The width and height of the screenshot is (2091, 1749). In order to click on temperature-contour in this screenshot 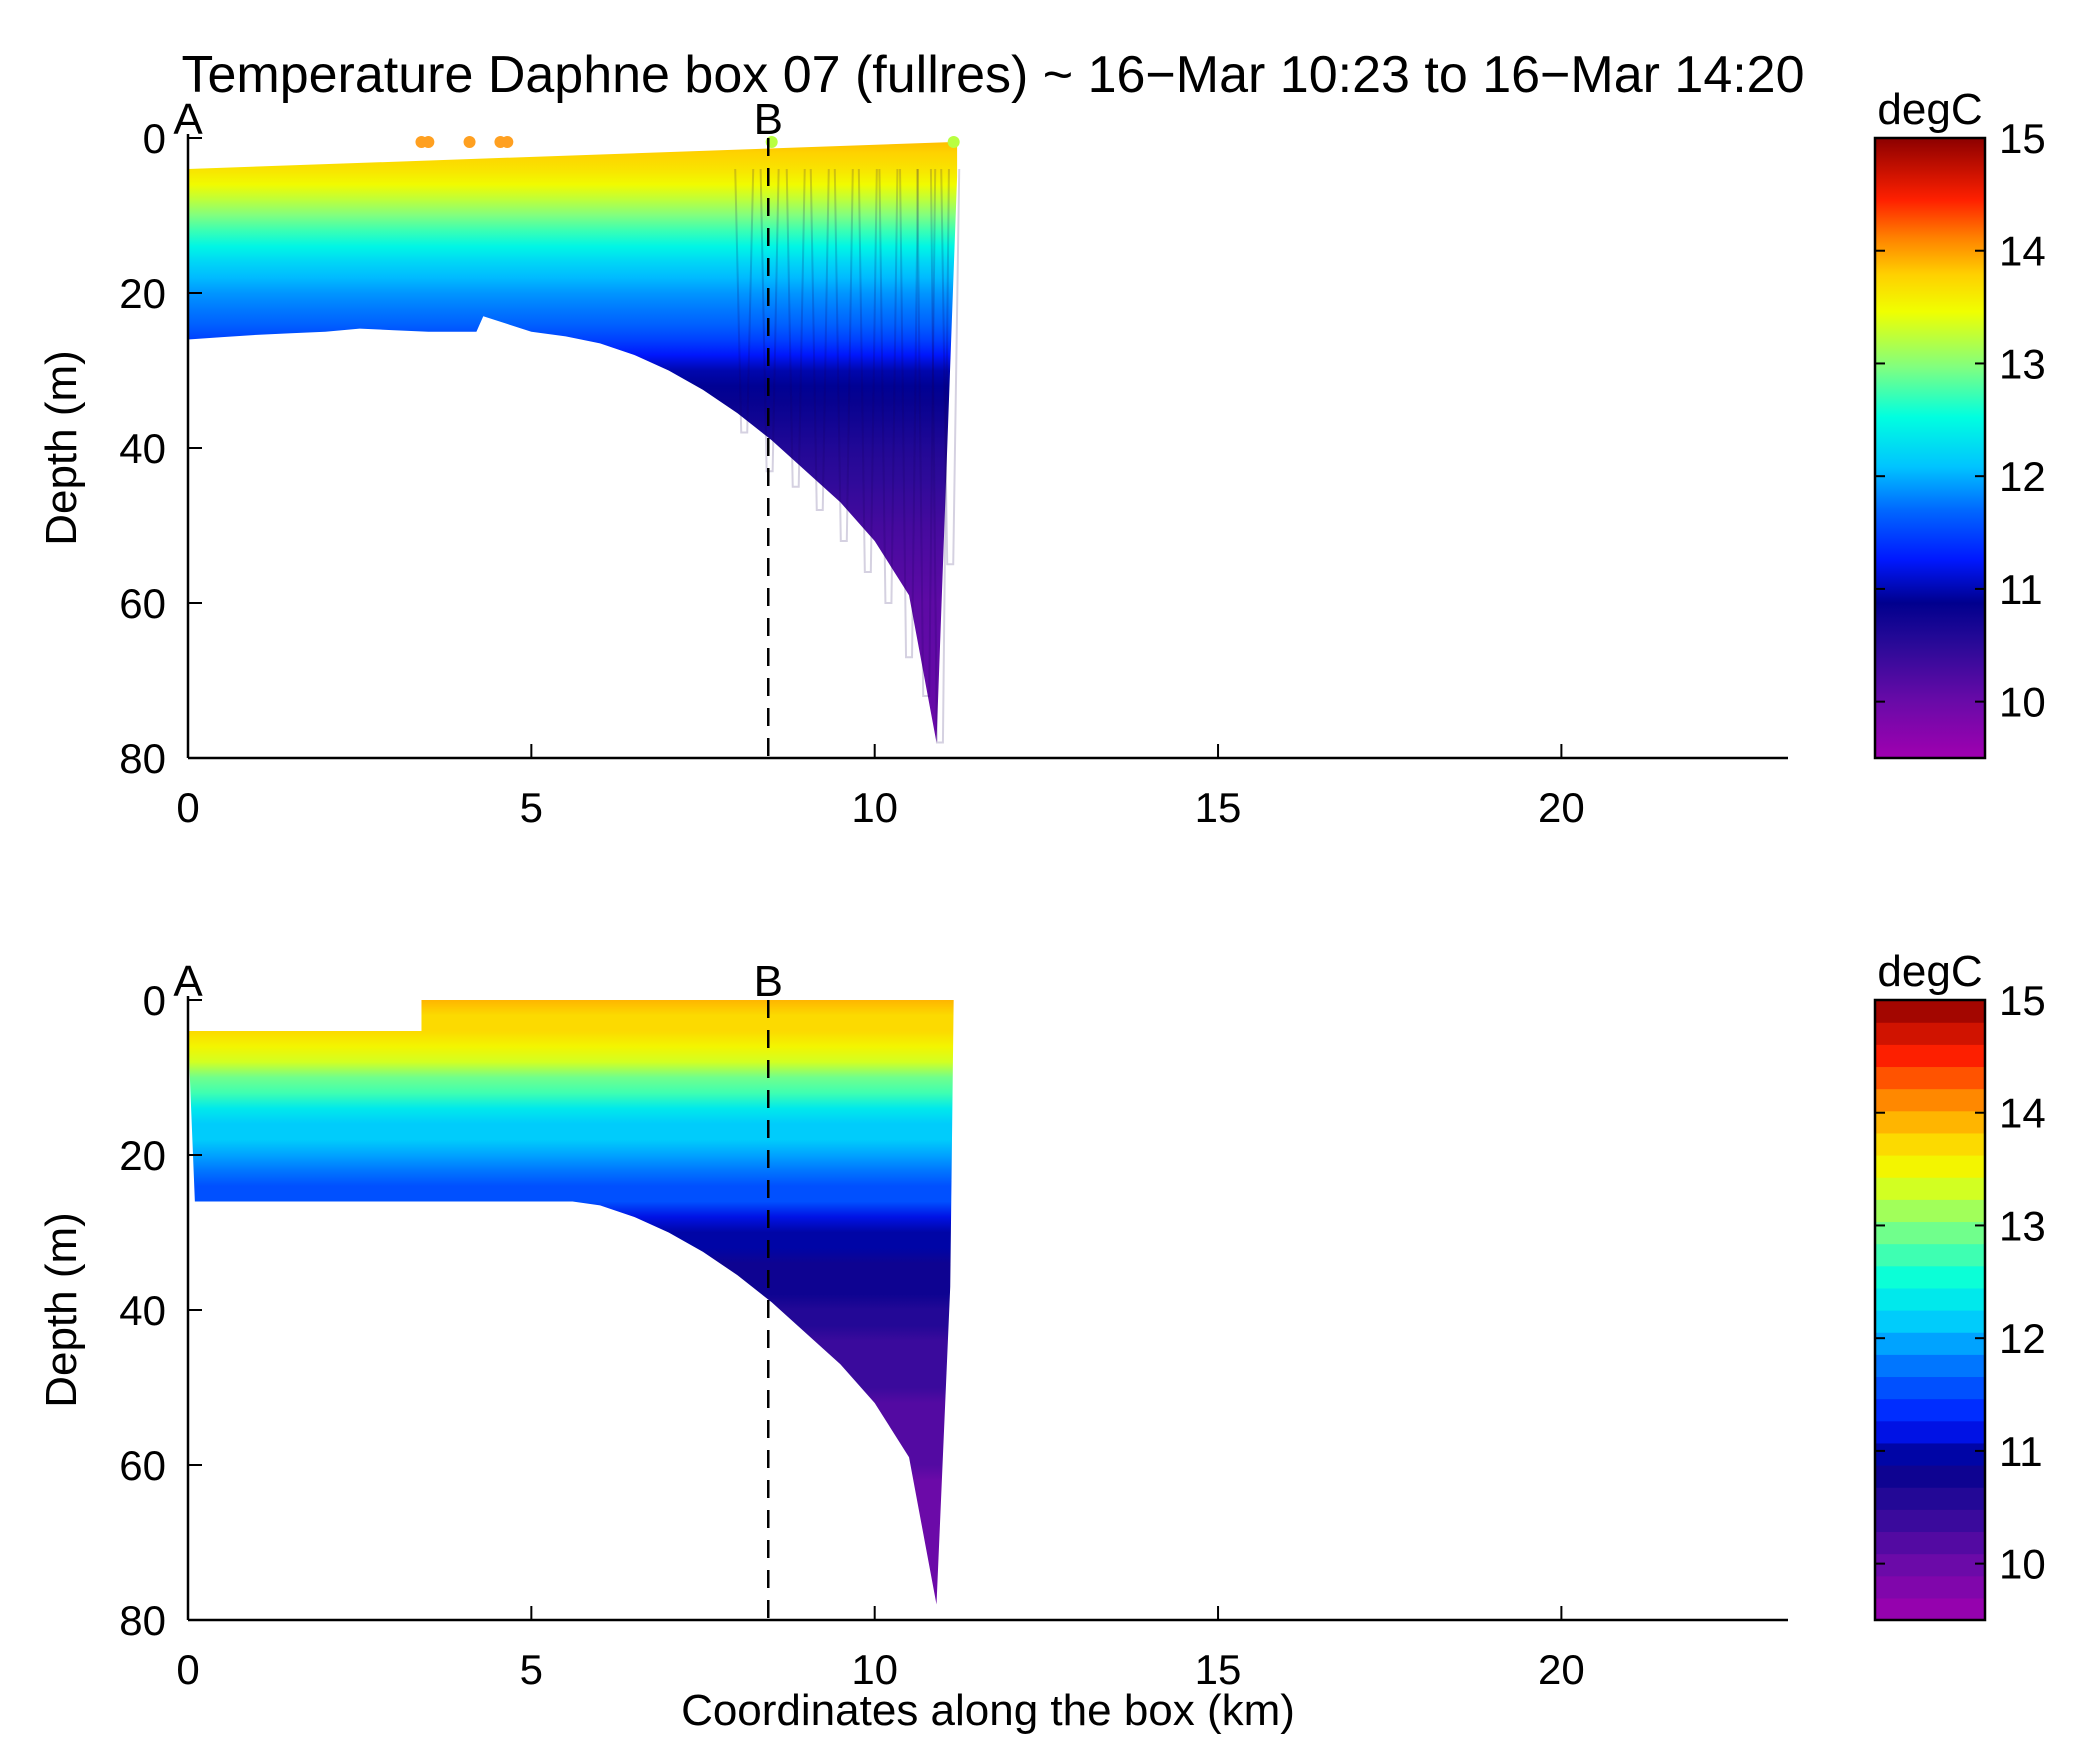, I will do `click(571, 1302)`.